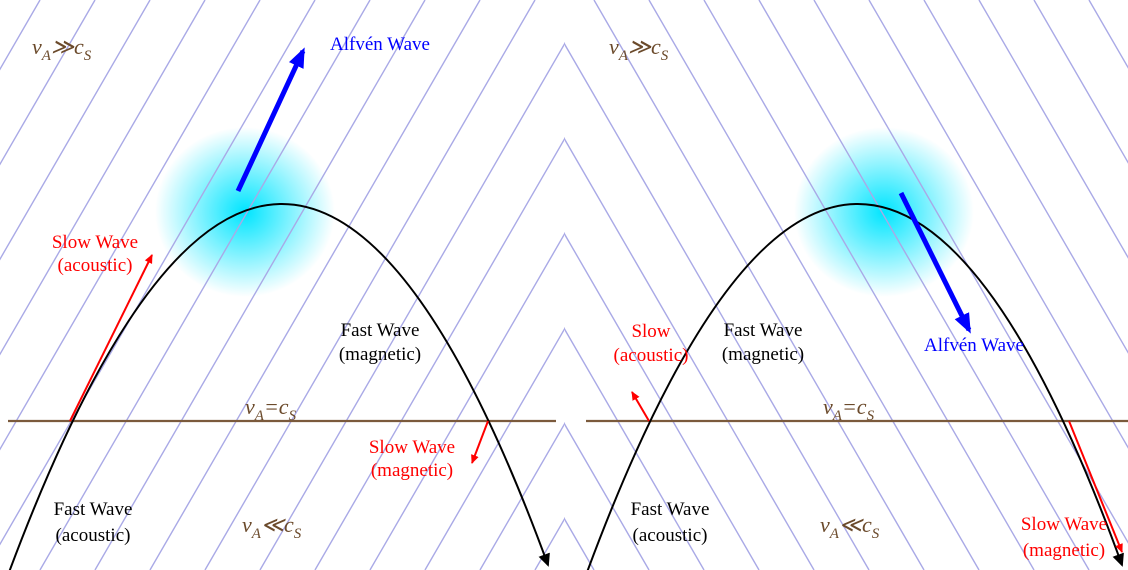 This screenshot has height=570, width=1128. I want to click on slow-wave-acoustic-label-line1: Slow, so click(650, 331).